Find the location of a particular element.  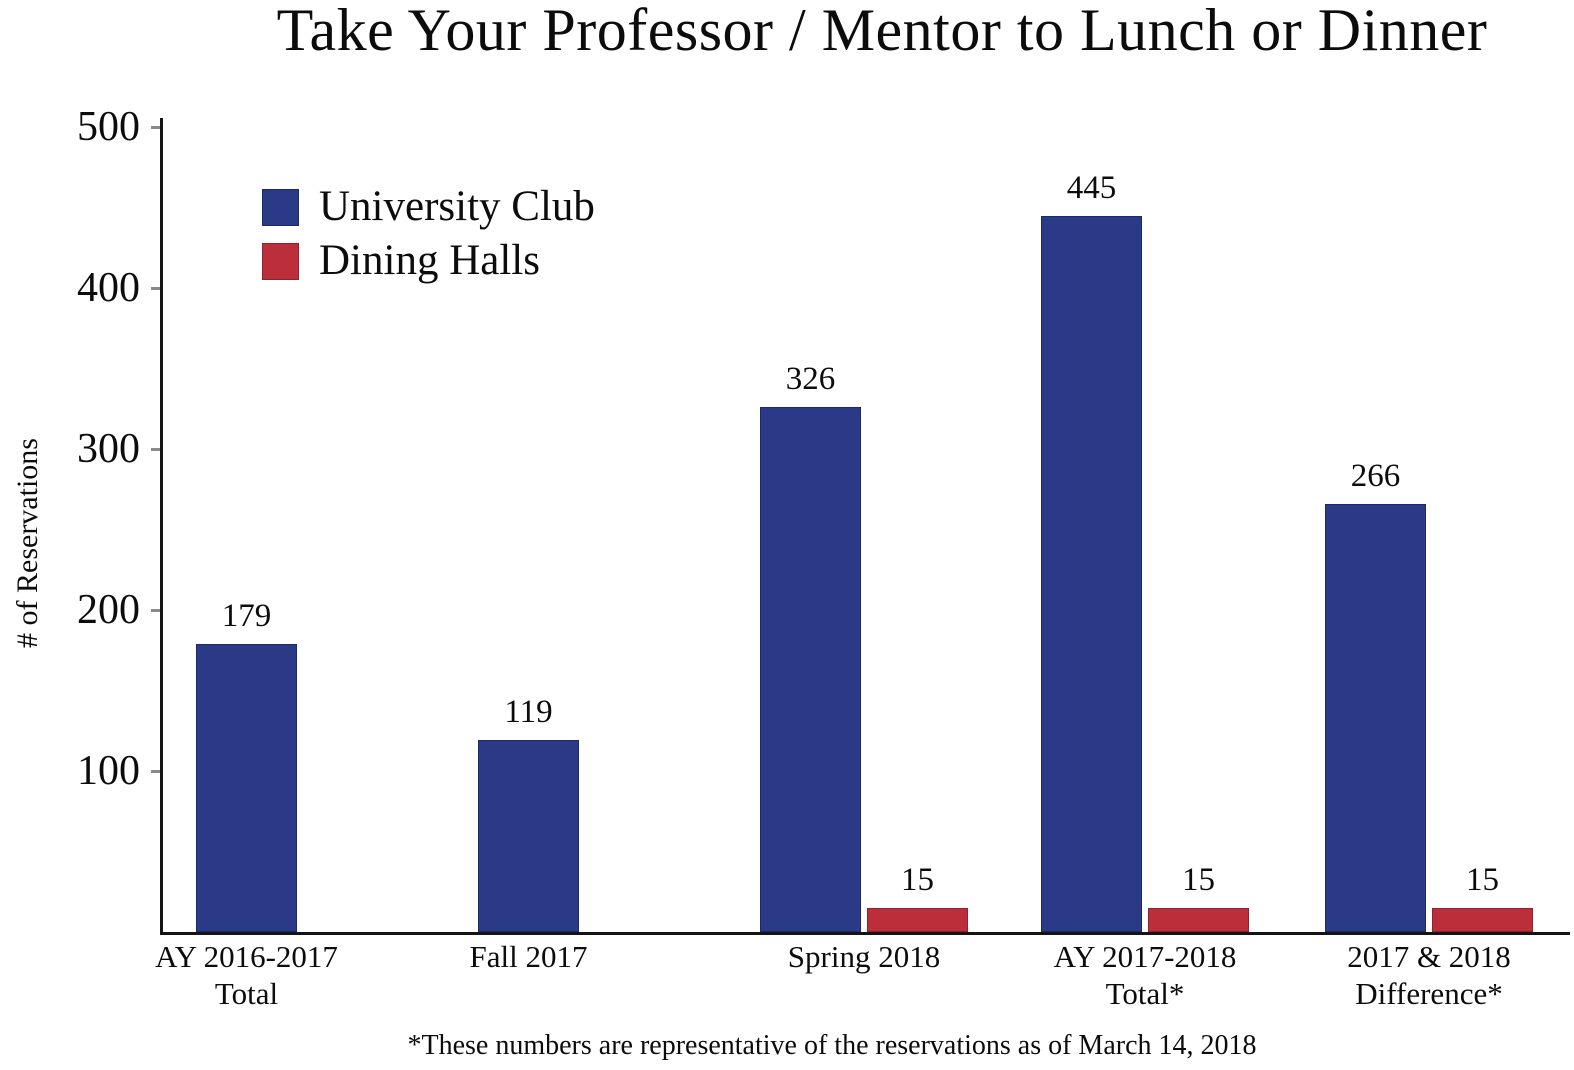

bar-value-label: 445 is located at coordinates (1091, 188).